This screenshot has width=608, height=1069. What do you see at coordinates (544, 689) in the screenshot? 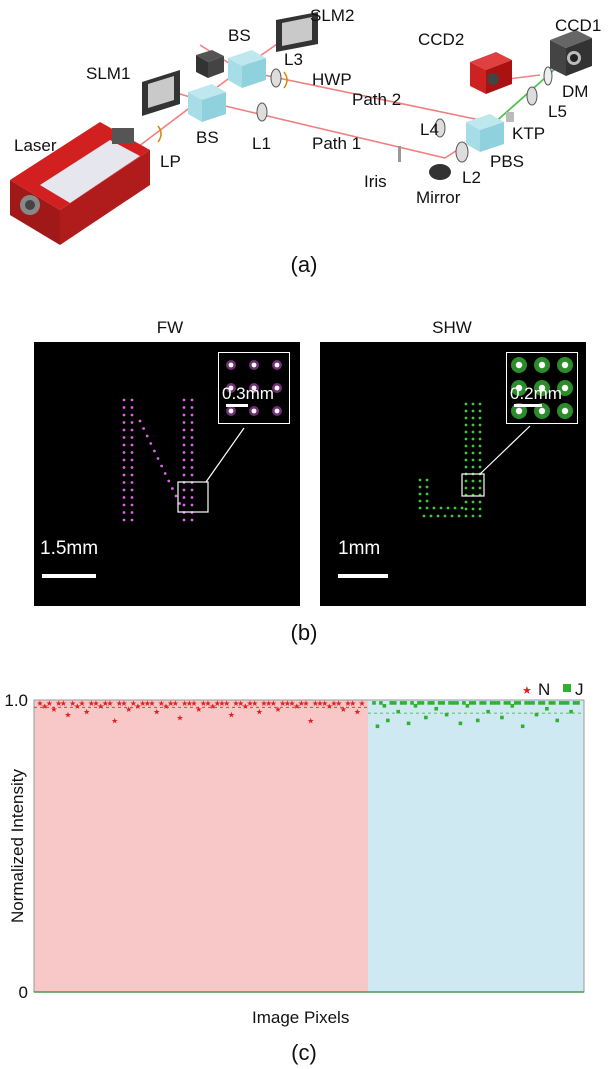
I see `legend-label-n: N` at bounding box center [544, 689].